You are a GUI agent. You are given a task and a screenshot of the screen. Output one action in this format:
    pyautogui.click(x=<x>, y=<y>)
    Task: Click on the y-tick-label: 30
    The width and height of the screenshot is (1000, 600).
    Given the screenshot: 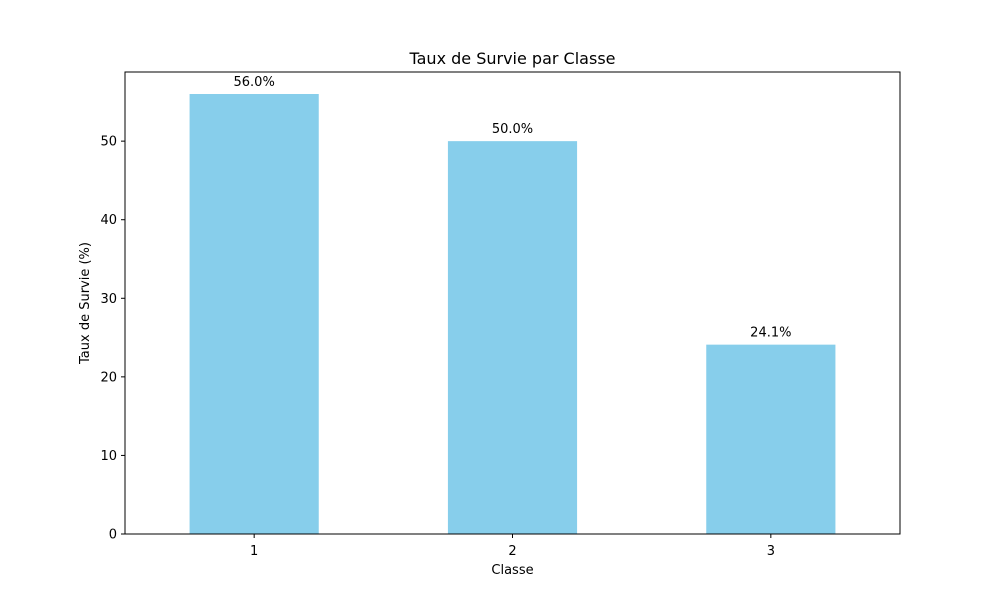 What is the action you would take?
    pyautogui.click(x=108, y=299)
    